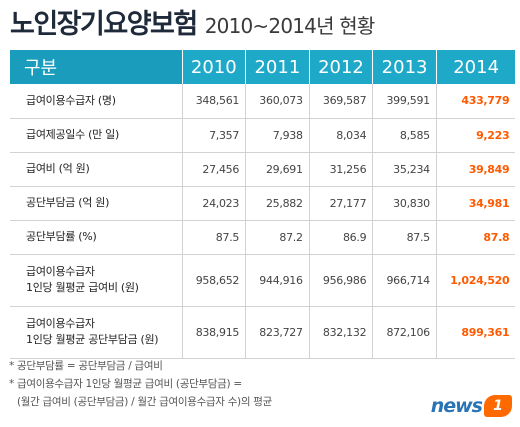 The image size is (520, 427). What do you see at coordinates (277, 67) in the screenshot?
I see `header-year: 2011` at bounding box center [277, 67].